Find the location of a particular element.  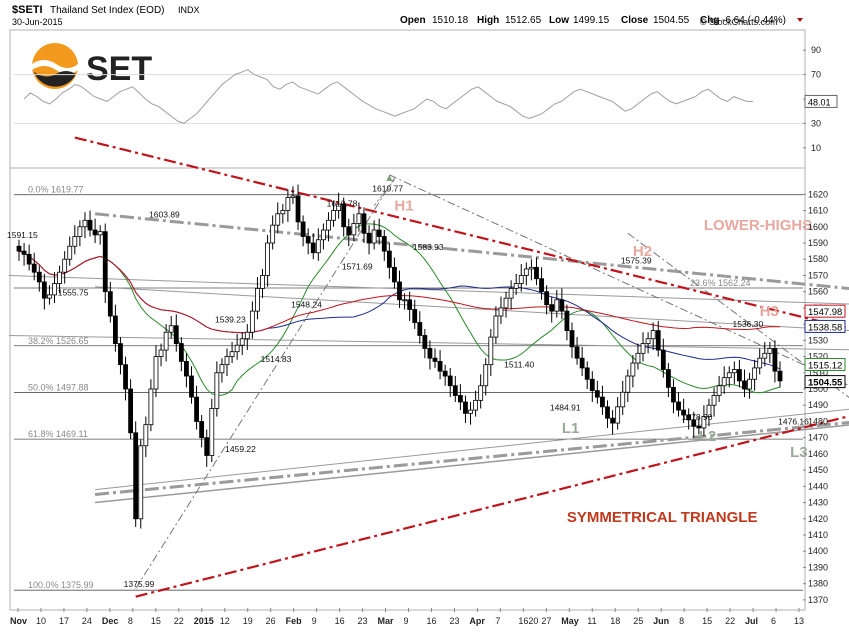

x-tick-label: 8 is located at coordinates (130, 621).